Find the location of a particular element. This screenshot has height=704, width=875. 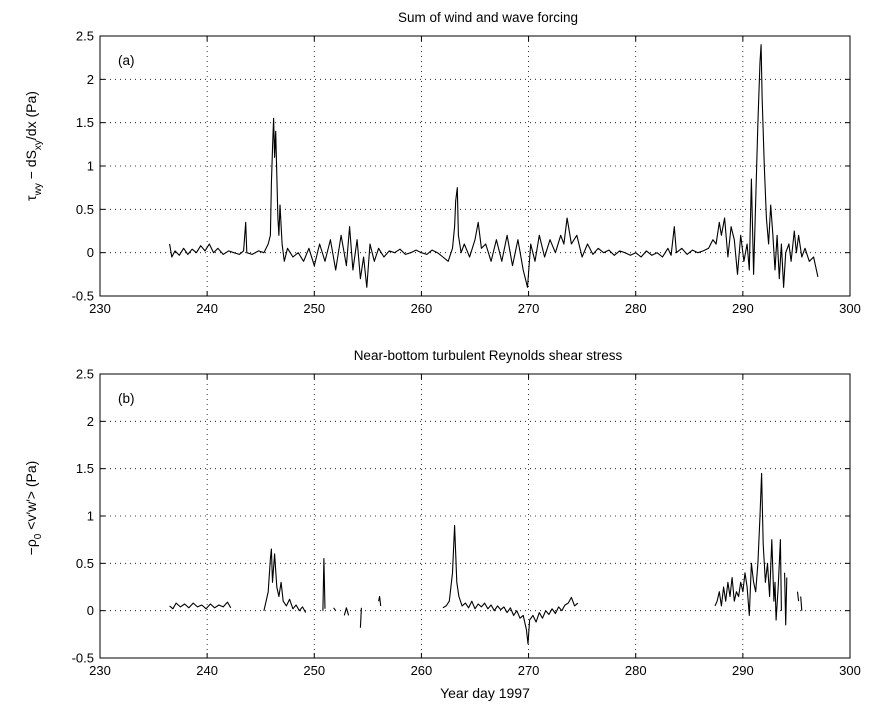

panel-b-ylabel: −ρ0 <v′w′> (Pa) is located at coordinates (33, 508).